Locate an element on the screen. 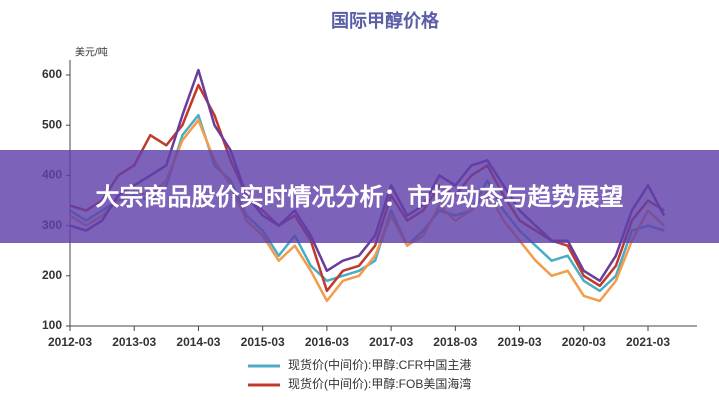 The width and height of the screenshot is (719, 400). x-tick-label: 2019-03 is located at coordinates (520, 342).